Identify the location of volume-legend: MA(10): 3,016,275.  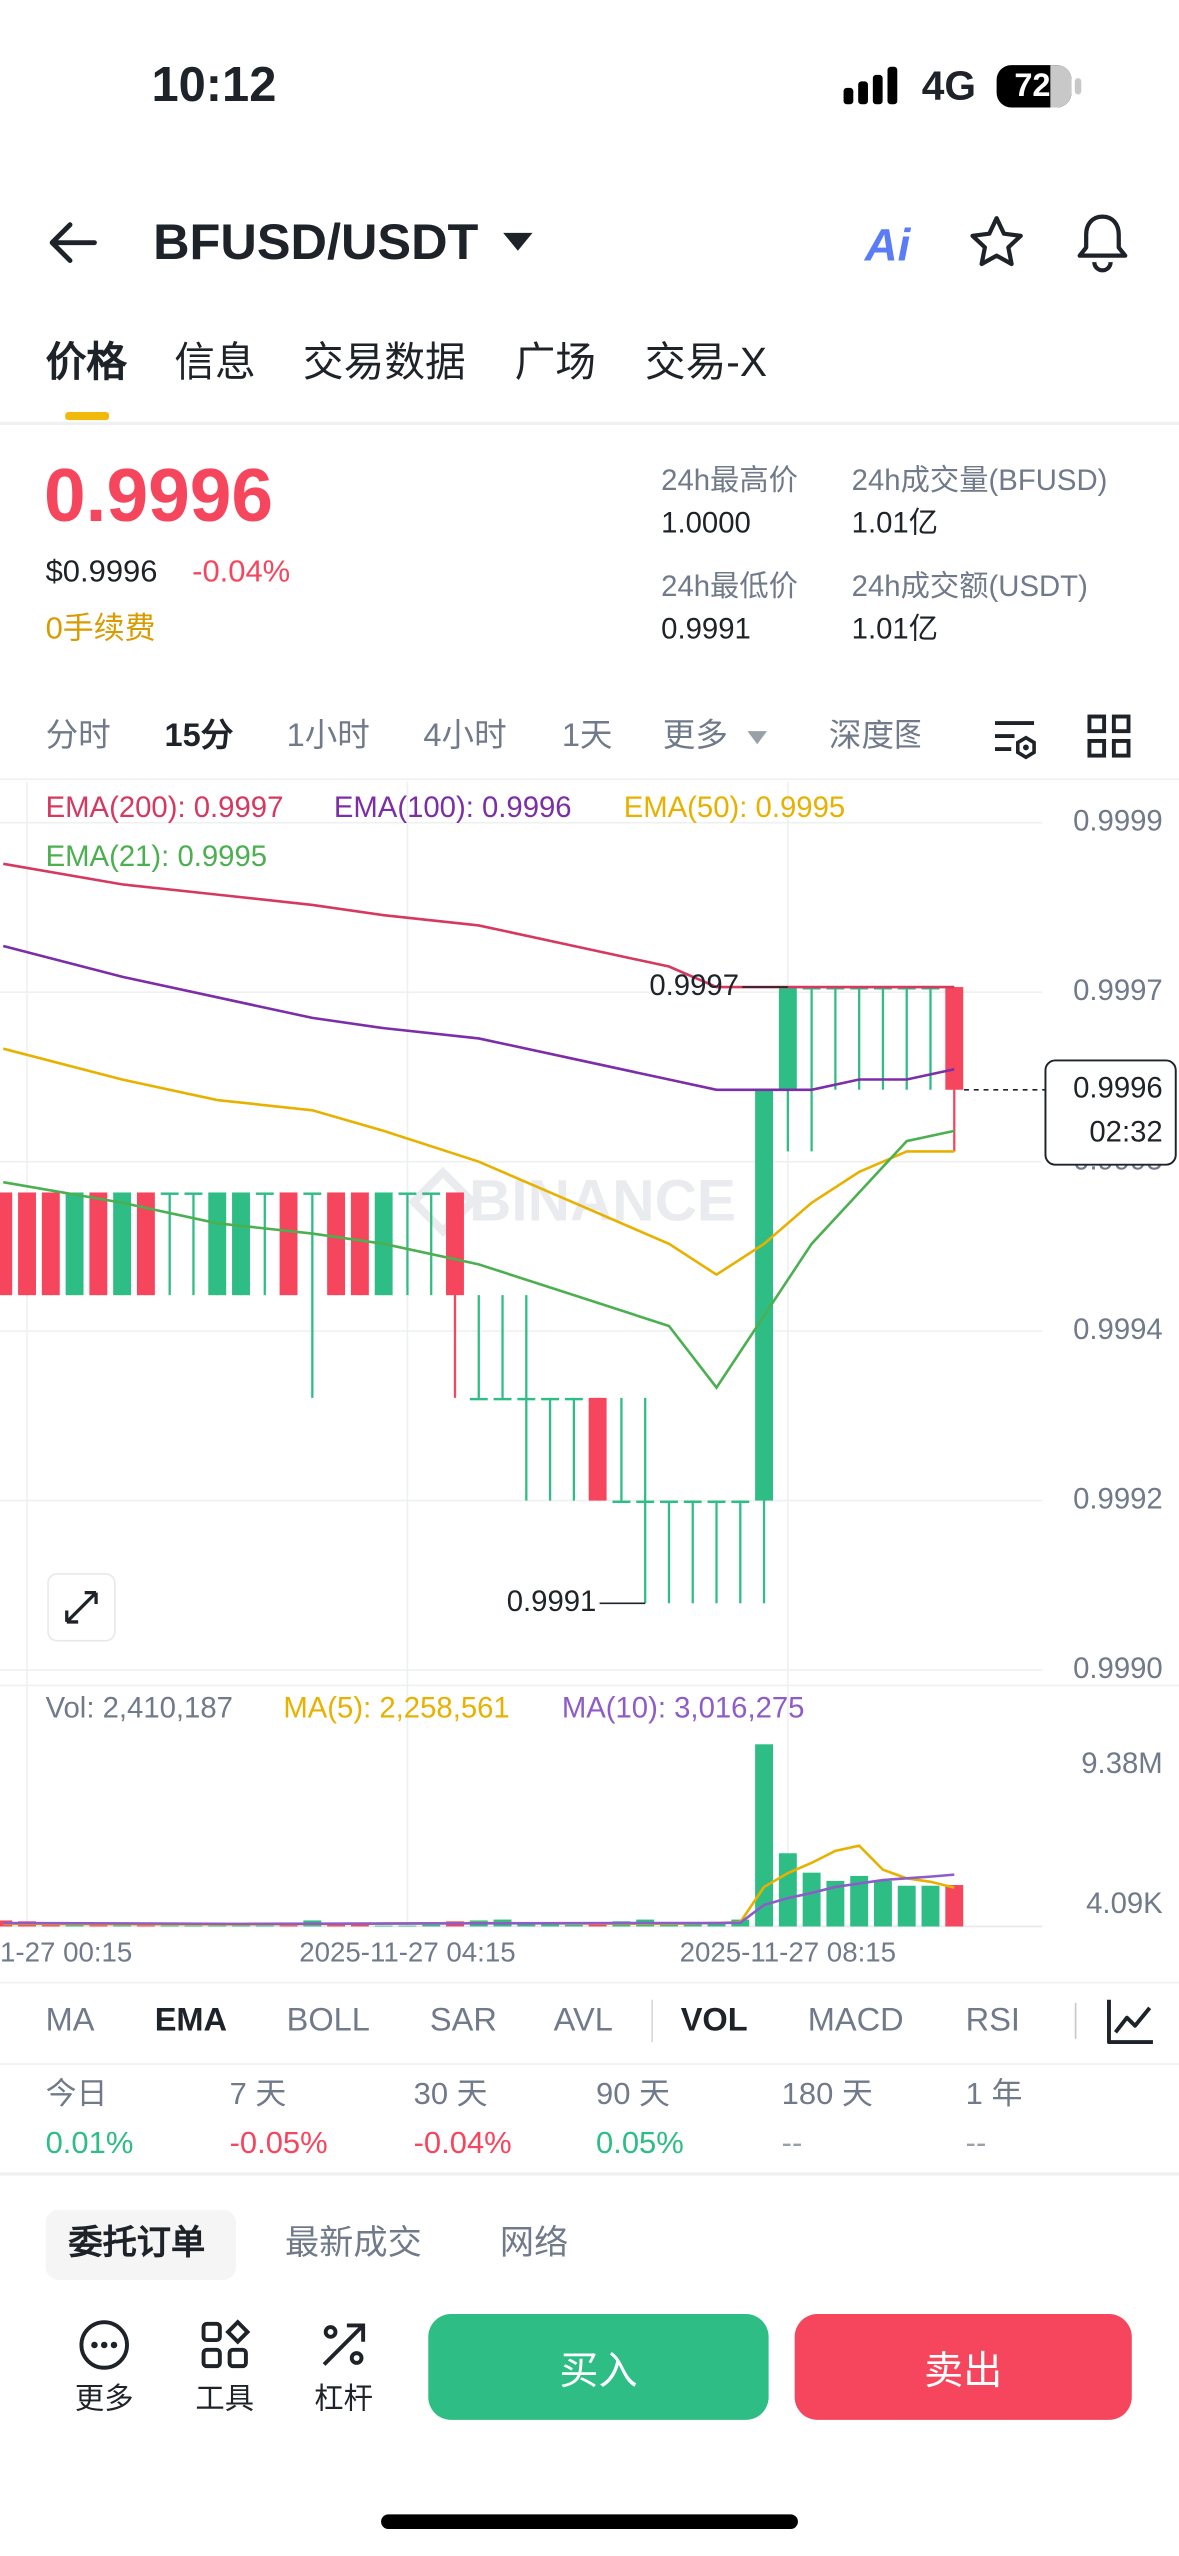
(683, 1708).